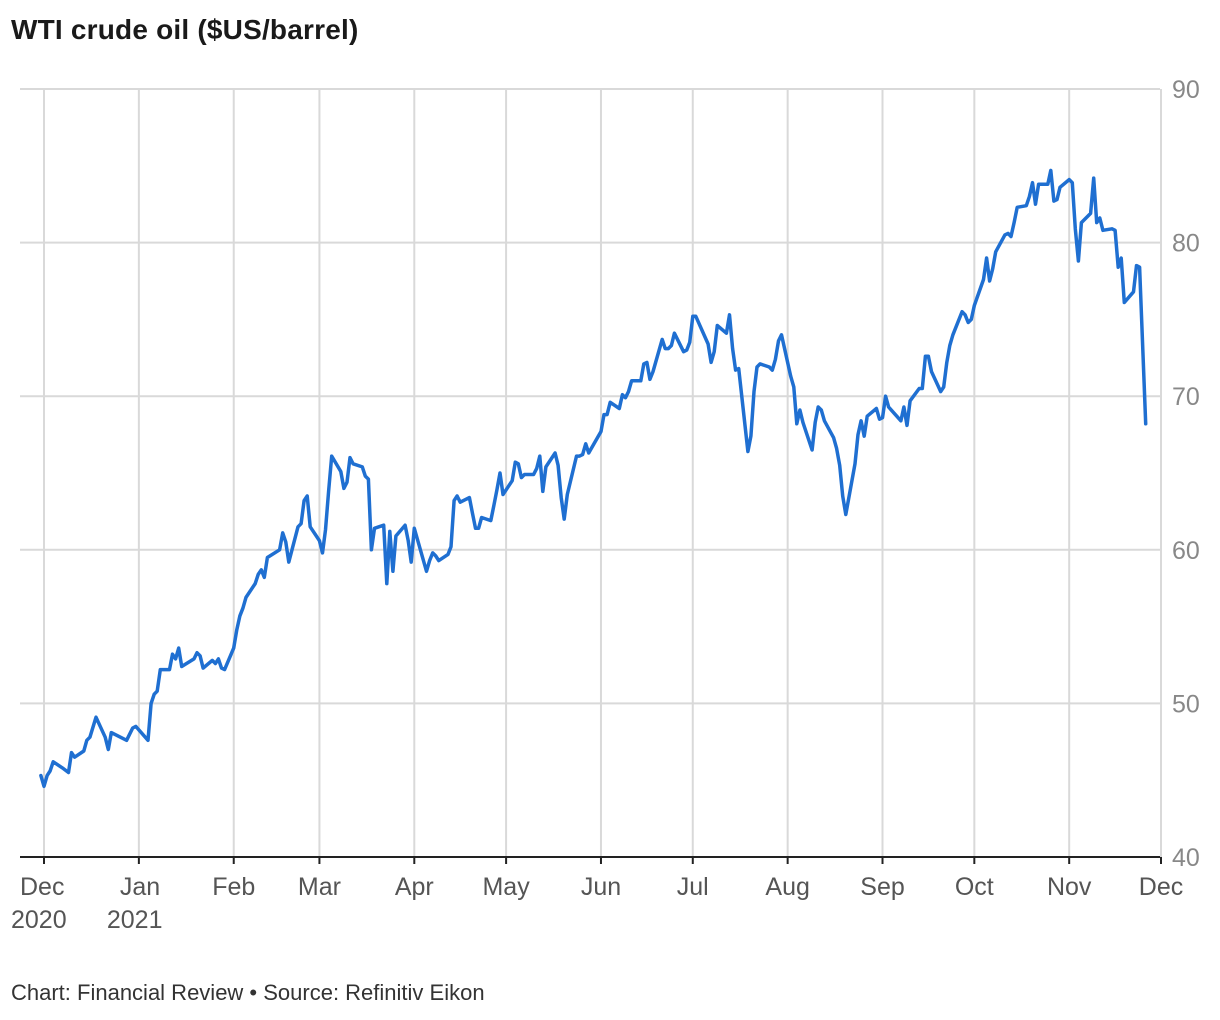  What do you see at coordinates (1069, 887) in the screenshot?
I see `x-tick-label: Nov` at bounding box center [1069, 887].